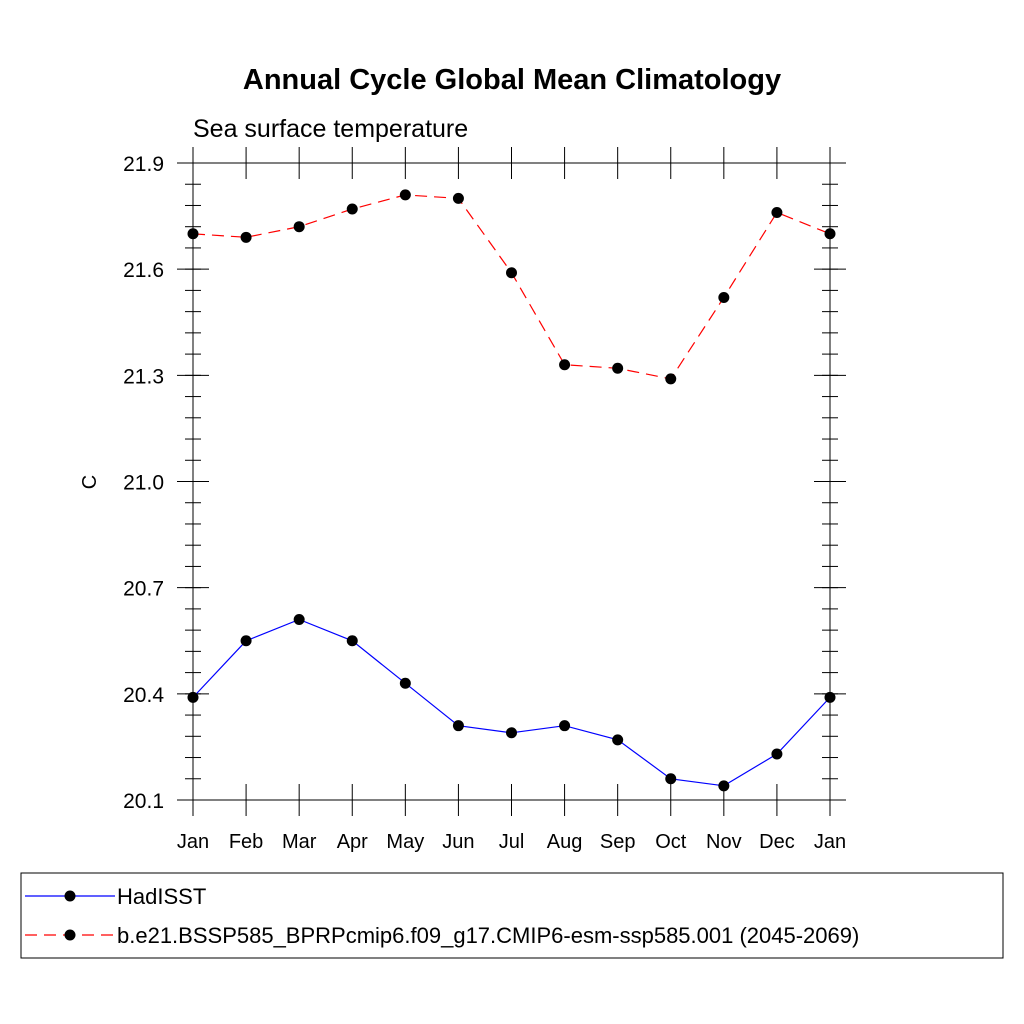  What do you see at coordinates (777, 842) in the screenshot?
I see `x-tick-label: Dec` at bounding box center [777, 842].